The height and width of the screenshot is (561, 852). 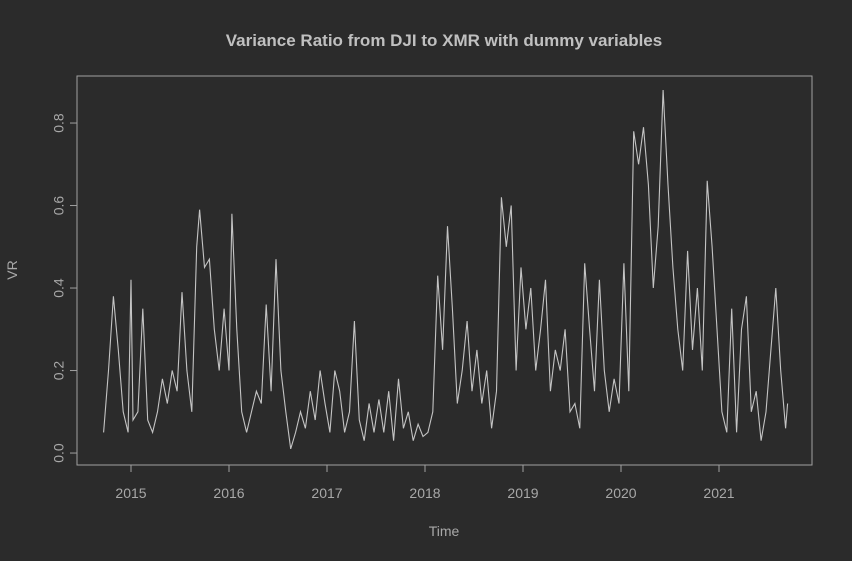 I want to click on y-axis-label: VR, so click(x=12, y=269).